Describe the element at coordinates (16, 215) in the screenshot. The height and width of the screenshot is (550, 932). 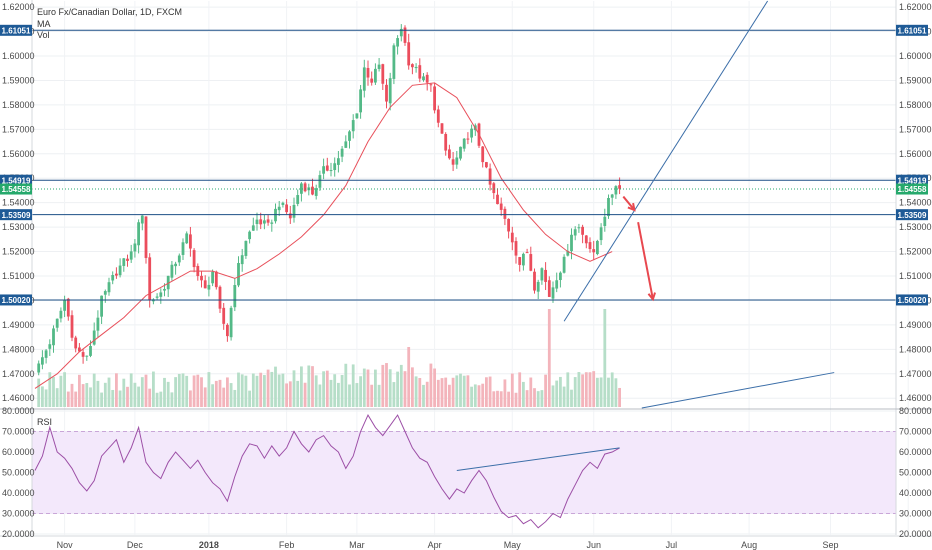
I see `level-label-left: 1.53509` at that location.